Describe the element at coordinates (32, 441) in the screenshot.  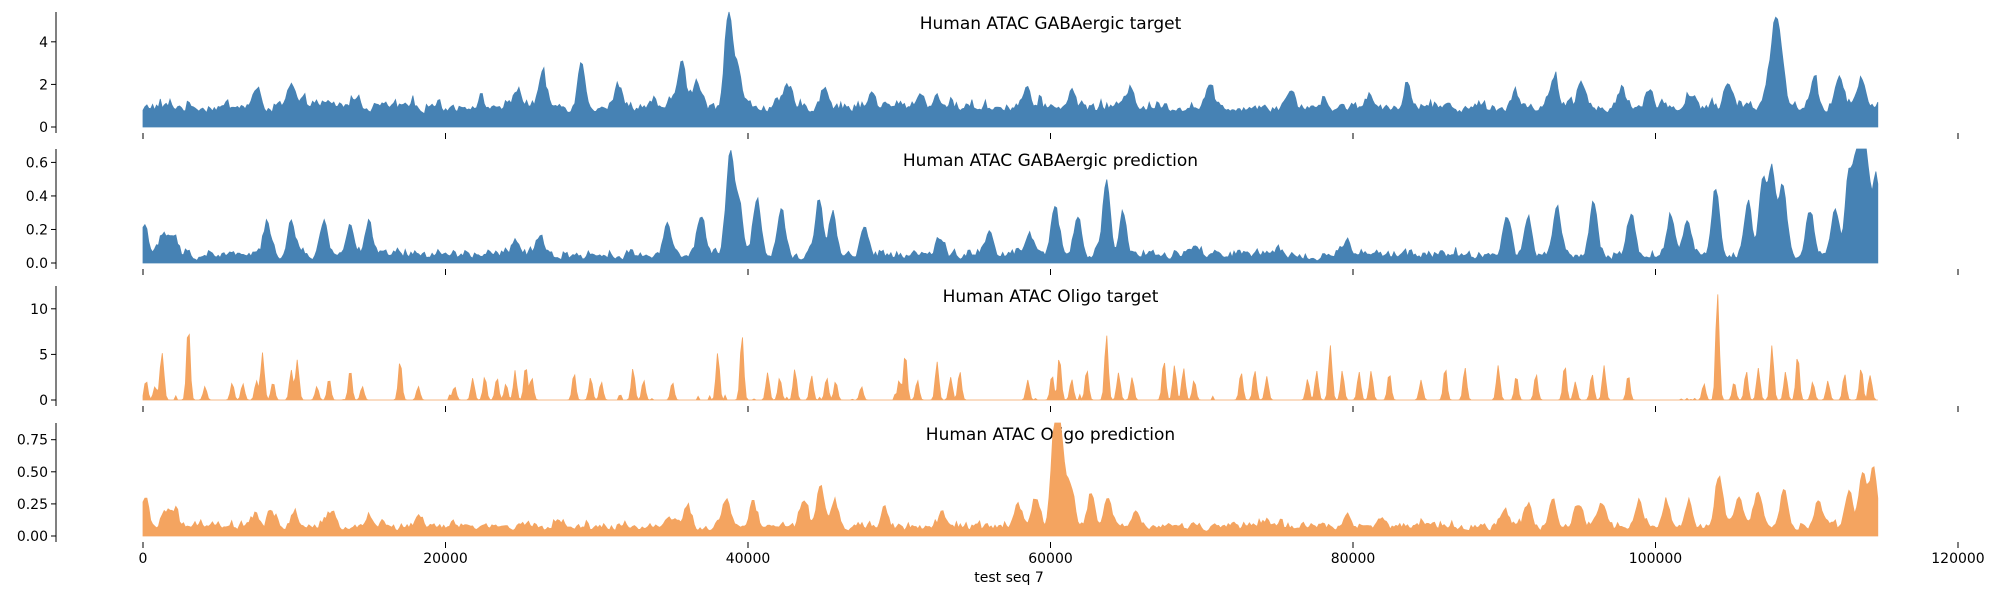
I see `y-tick-label: 0.75` at that location.